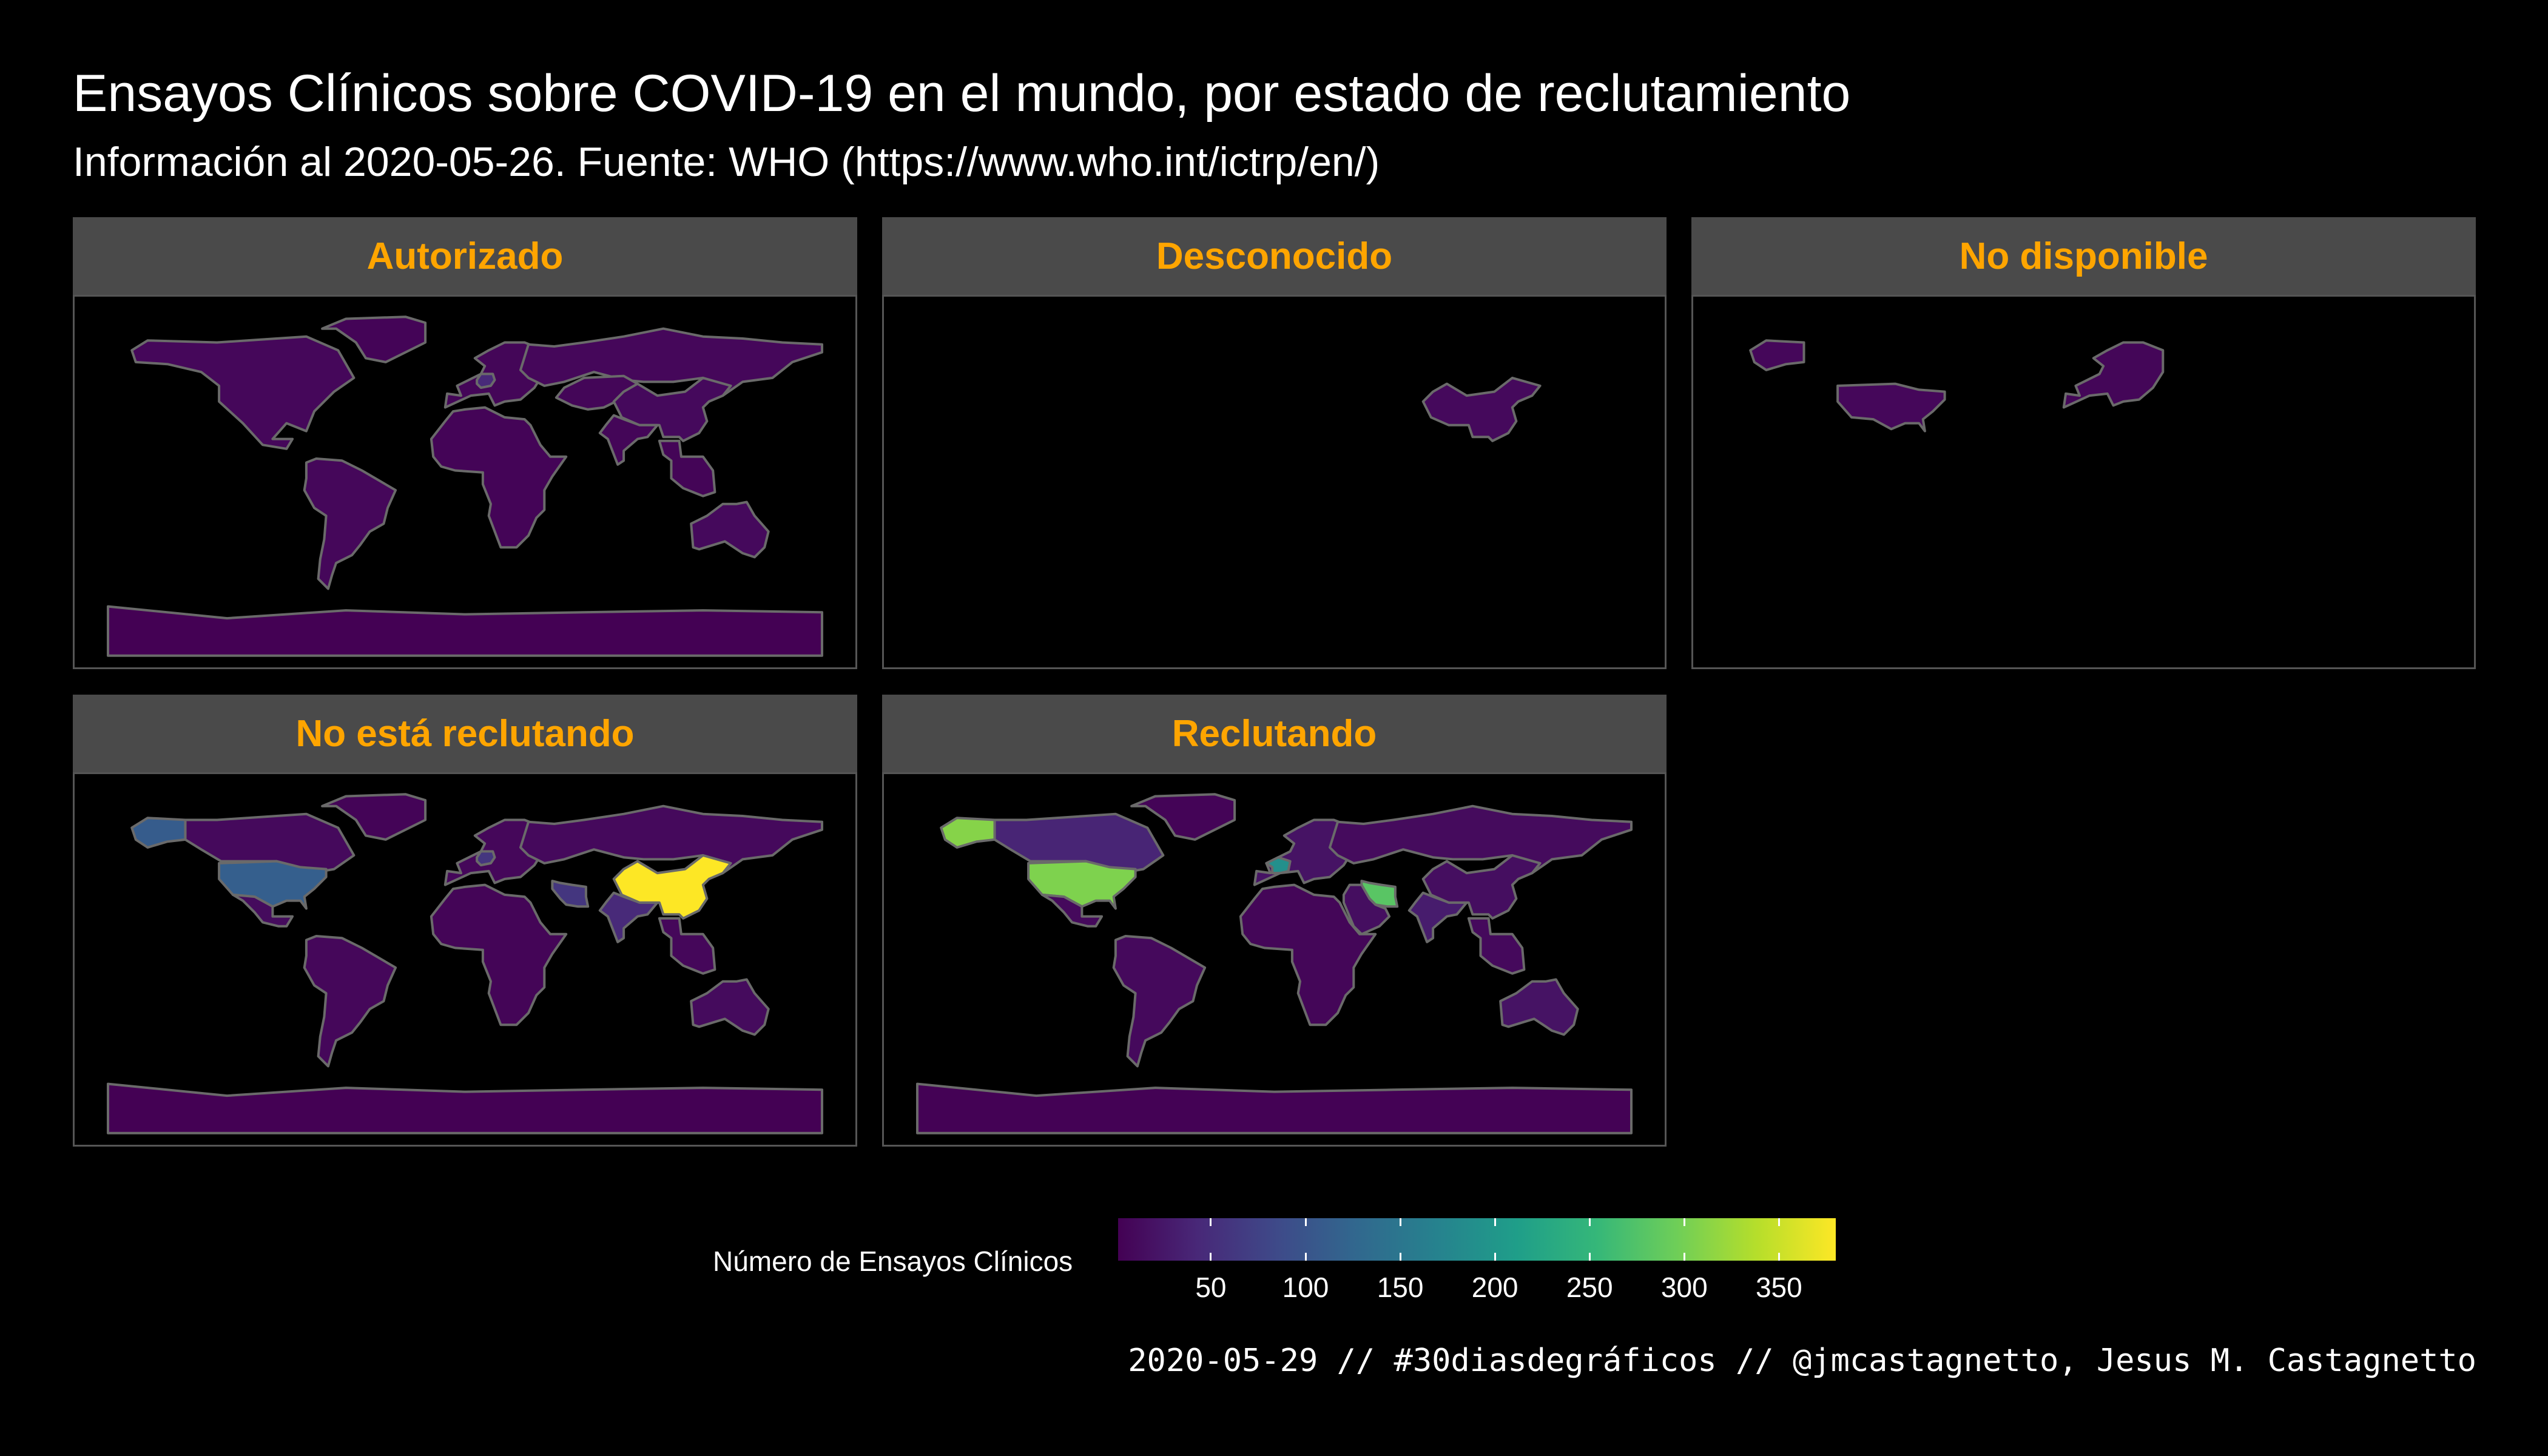  Describe the element at coordinates (1366, 909) in the screenshot. I see `country-middle-east` at that location.